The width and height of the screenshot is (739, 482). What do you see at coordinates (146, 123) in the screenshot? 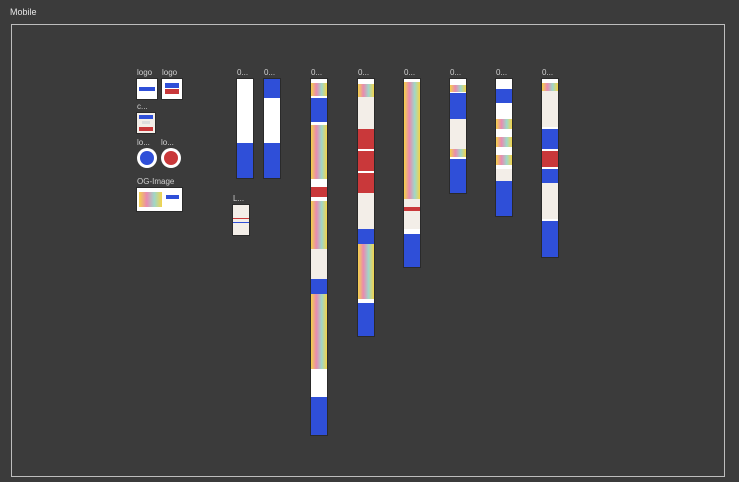
I see `component-frame` at bounding box center [146, 123].